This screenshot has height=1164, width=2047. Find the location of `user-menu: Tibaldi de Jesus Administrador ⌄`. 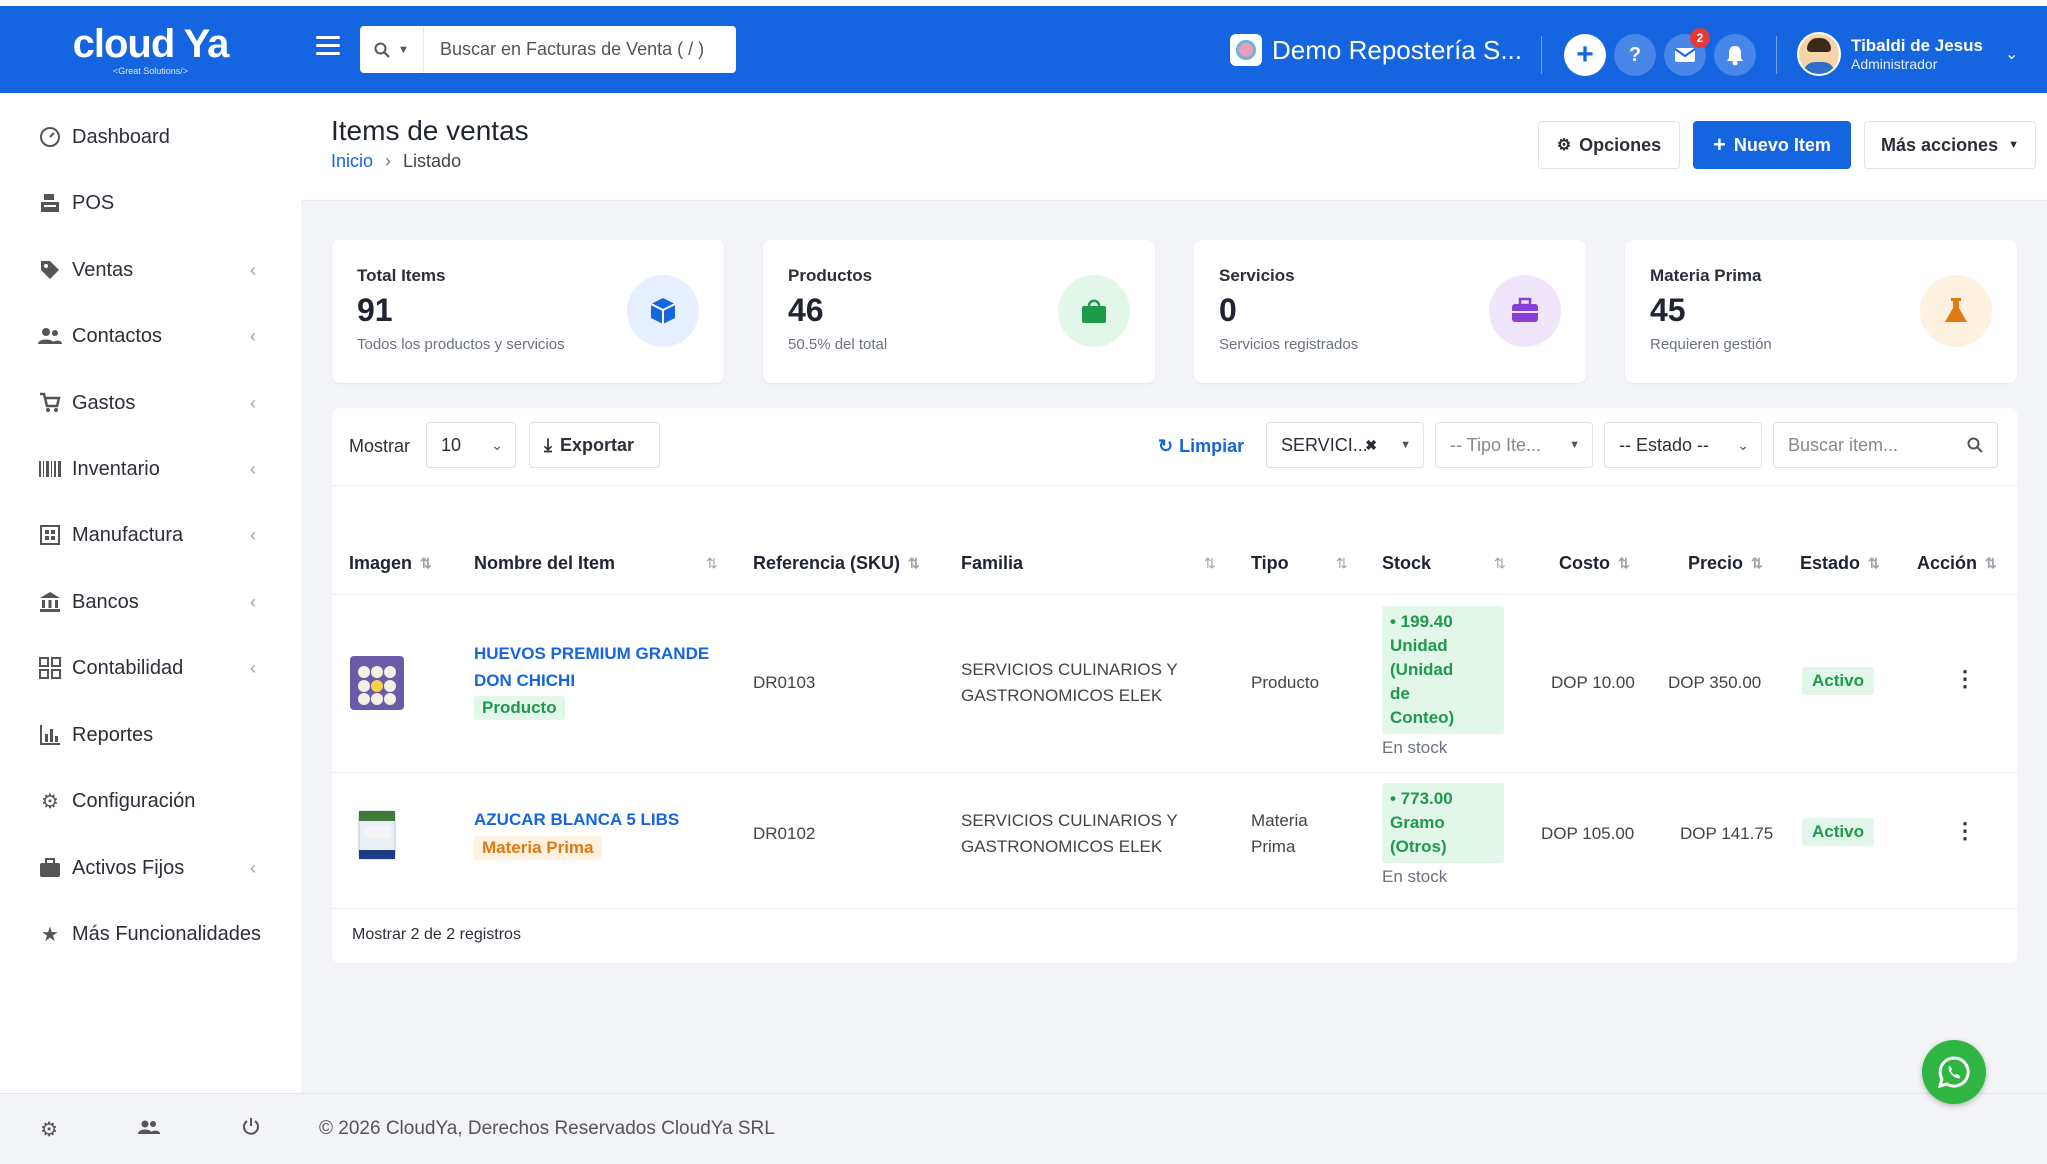

user-menu: Tibaldi de Jesus Administrador ⌄ is located at coordinates (1907, 54).